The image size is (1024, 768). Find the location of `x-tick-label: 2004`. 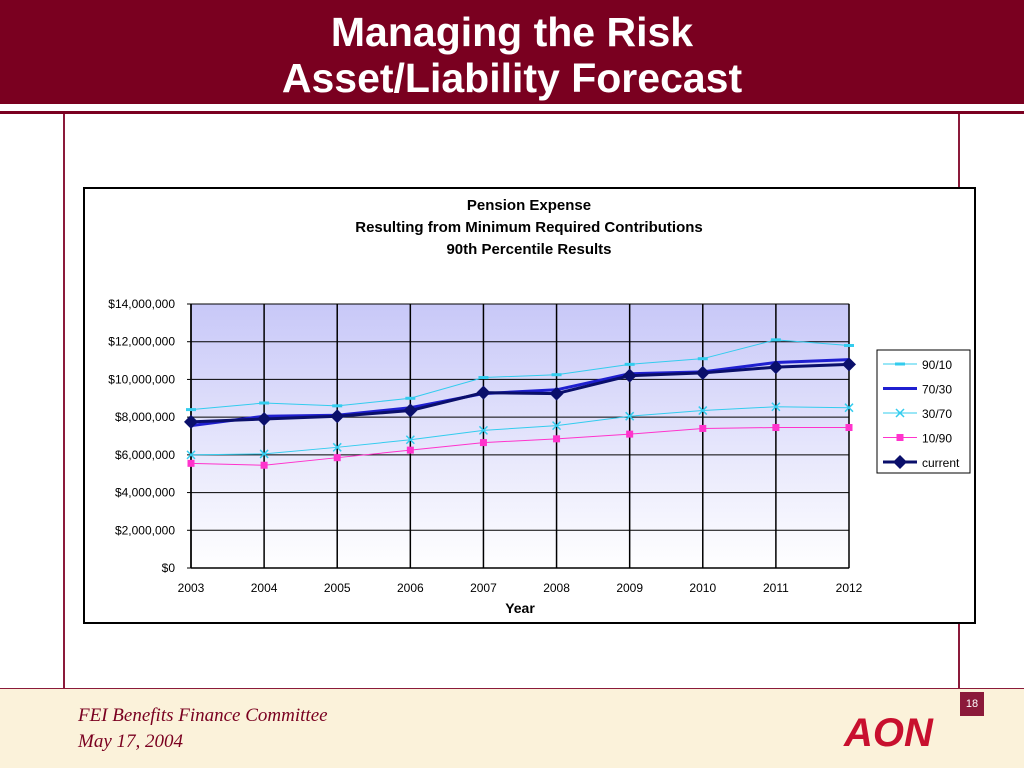

x-tick-label: 2004 is located at coordinates (264, 588).